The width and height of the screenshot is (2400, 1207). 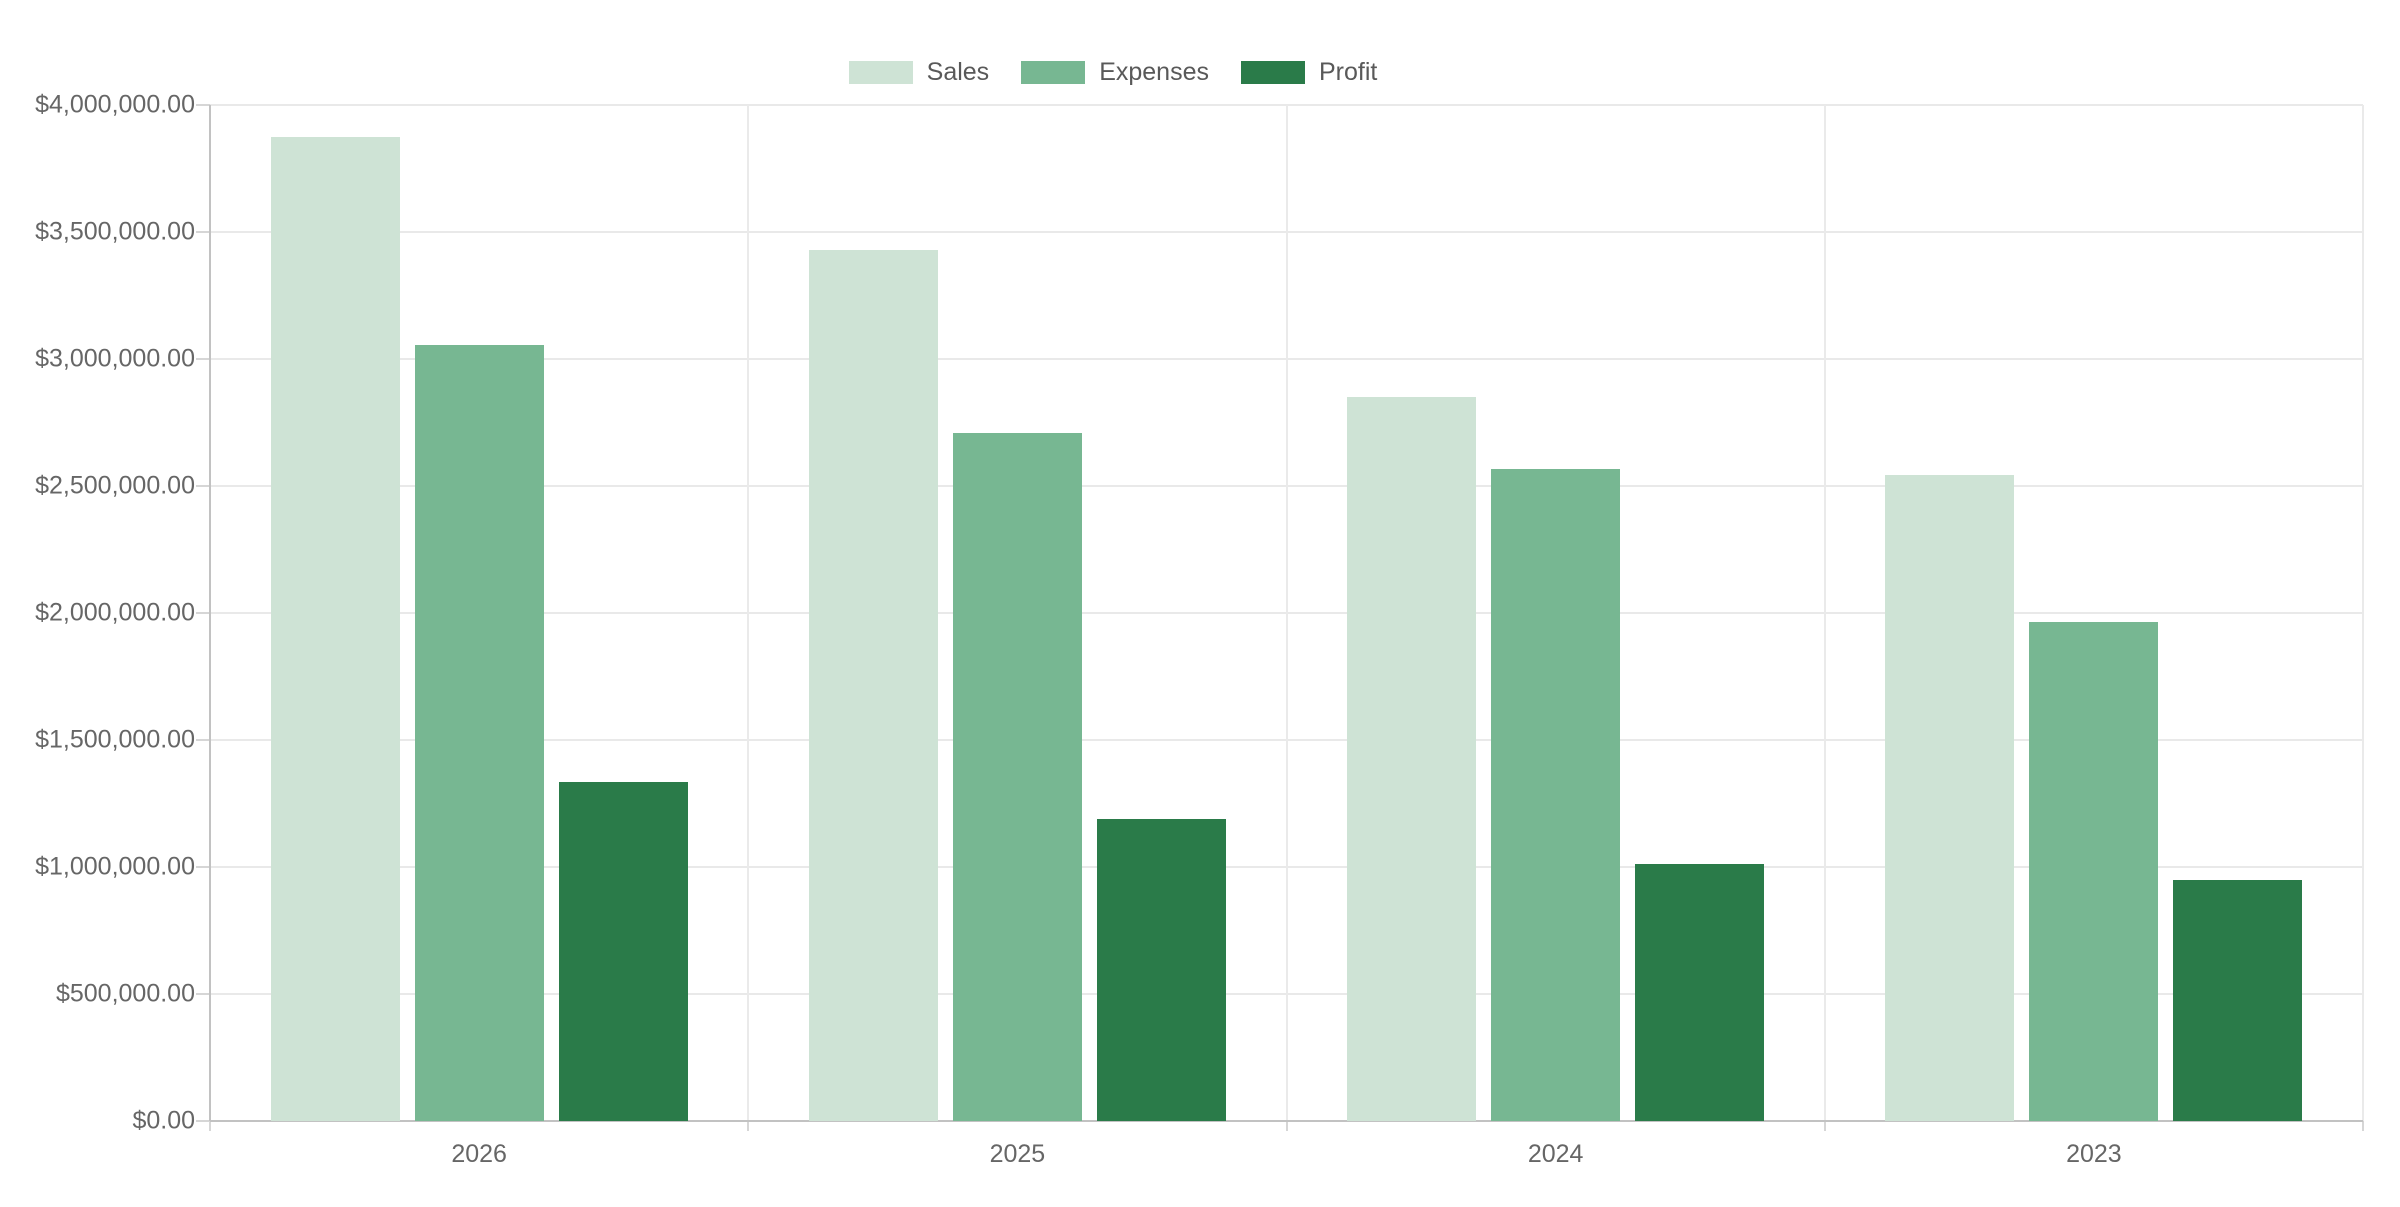 I want to click on y-axis-tick-label: $4,000,000.00, so click(x=115, y=104).